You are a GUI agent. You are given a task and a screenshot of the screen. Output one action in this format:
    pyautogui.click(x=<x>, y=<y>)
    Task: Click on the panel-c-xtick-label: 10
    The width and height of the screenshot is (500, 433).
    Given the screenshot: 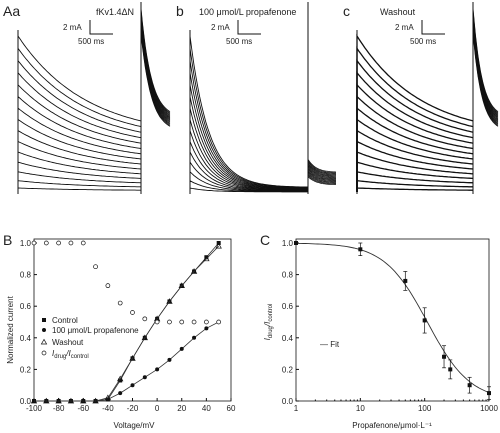 What is the action you would take?
    pyautogui.click(x=360, y=408)
    